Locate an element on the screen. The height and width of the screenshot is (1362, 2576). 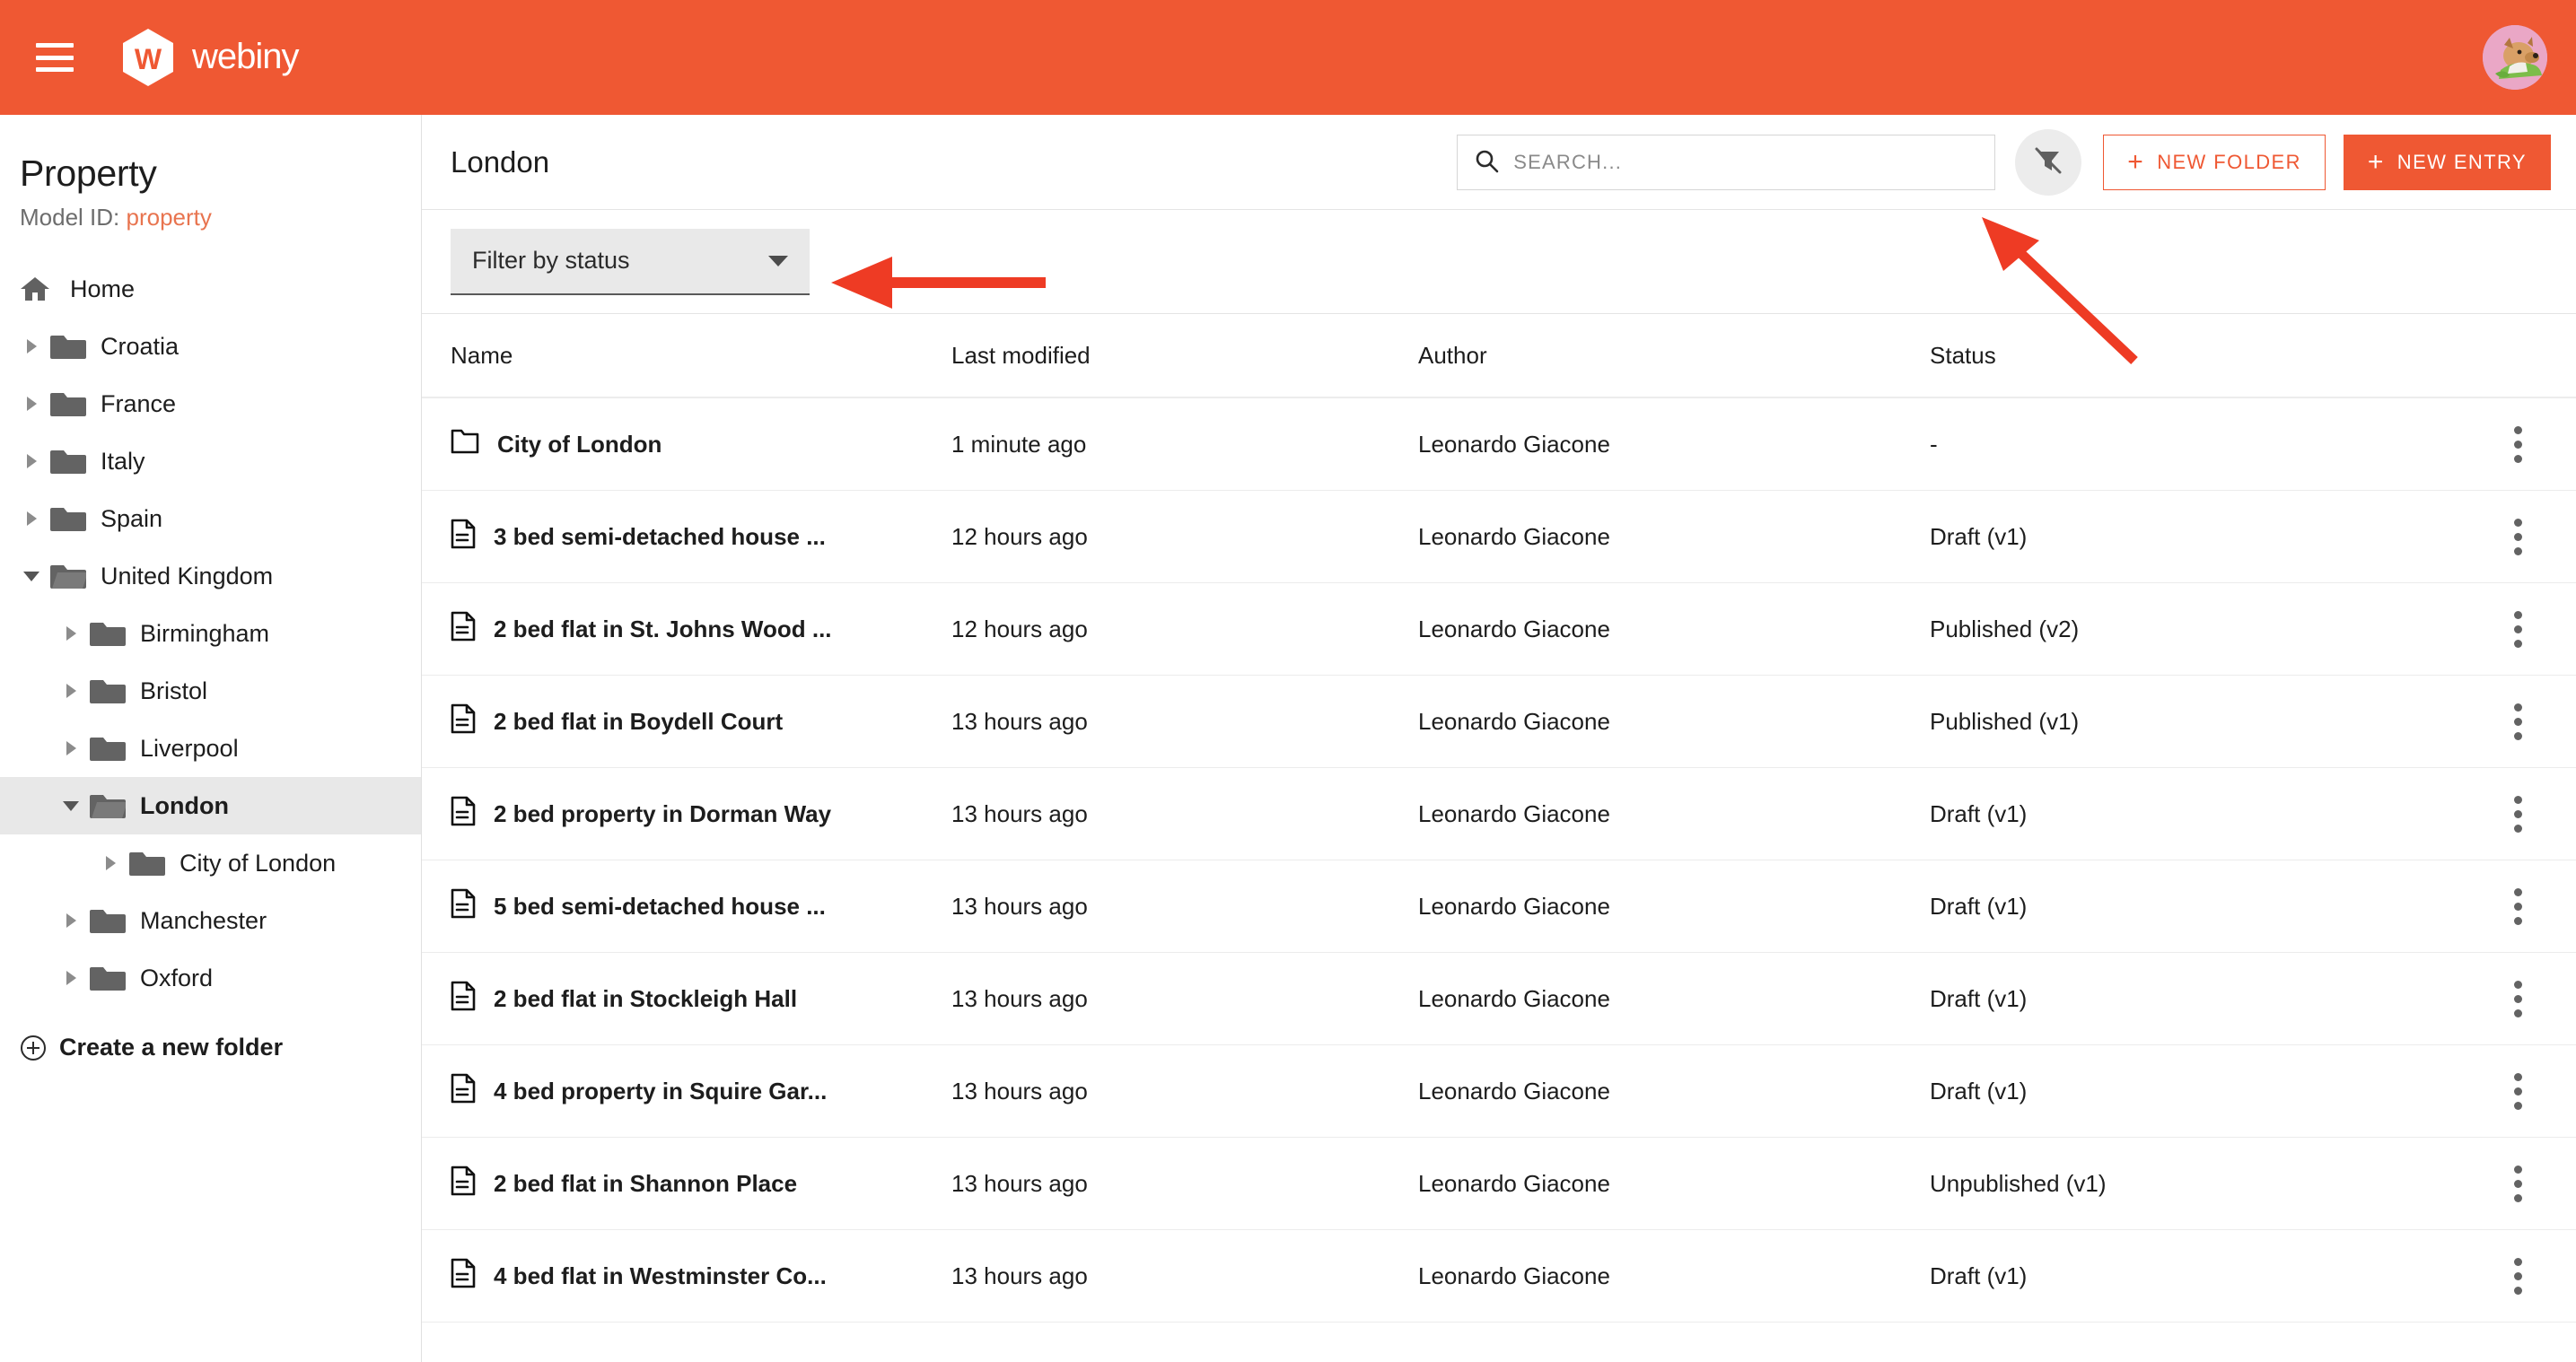
sidebar-item-oxford: Oxford is located at coordinates (210, 978).